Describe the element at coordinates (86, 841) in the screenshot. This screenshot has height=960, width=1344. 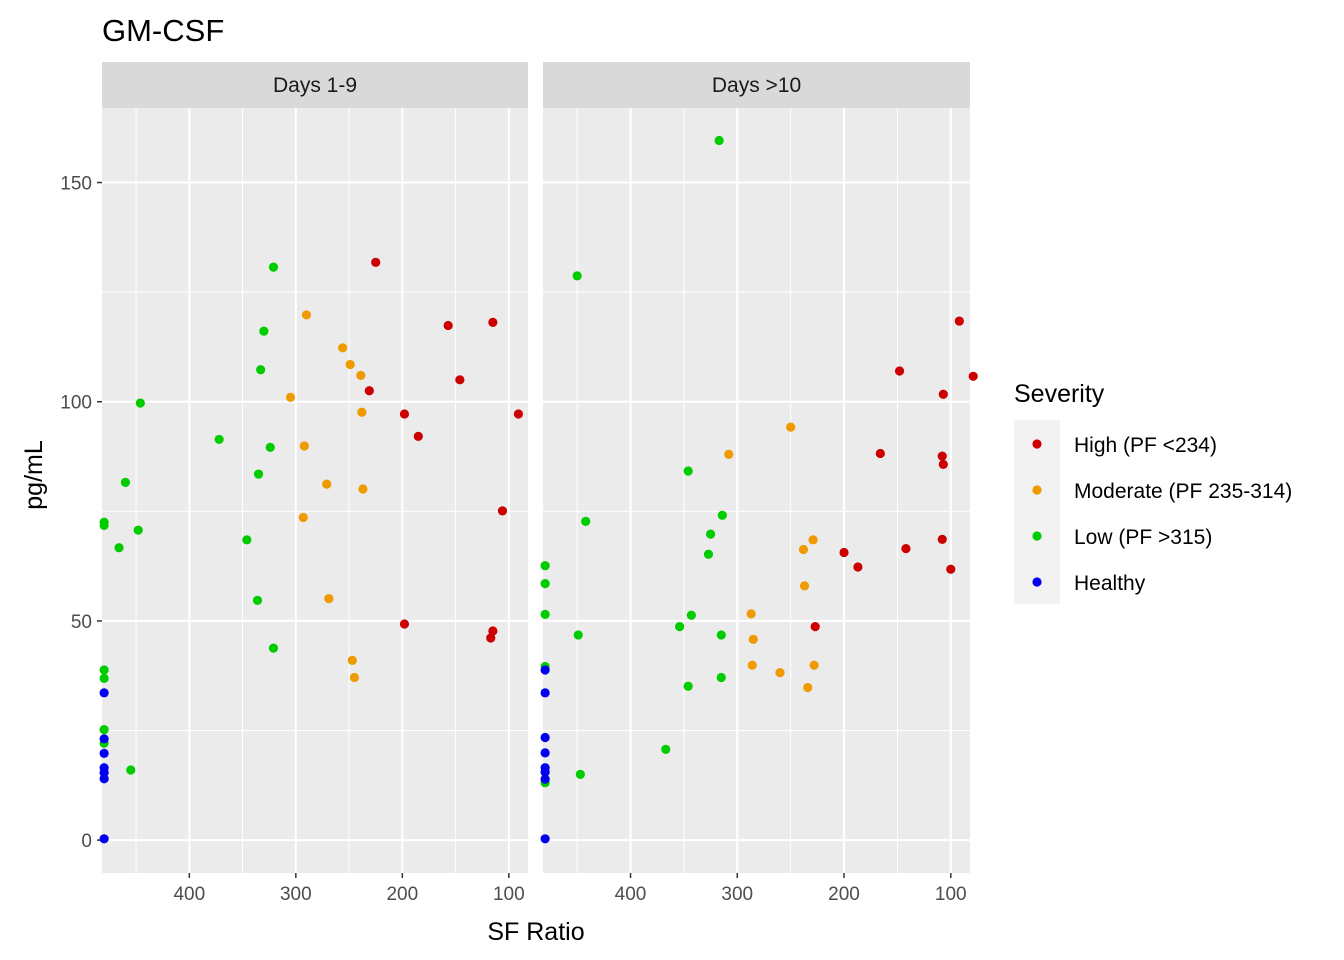
I see `y-tick-label: 0` at that location.